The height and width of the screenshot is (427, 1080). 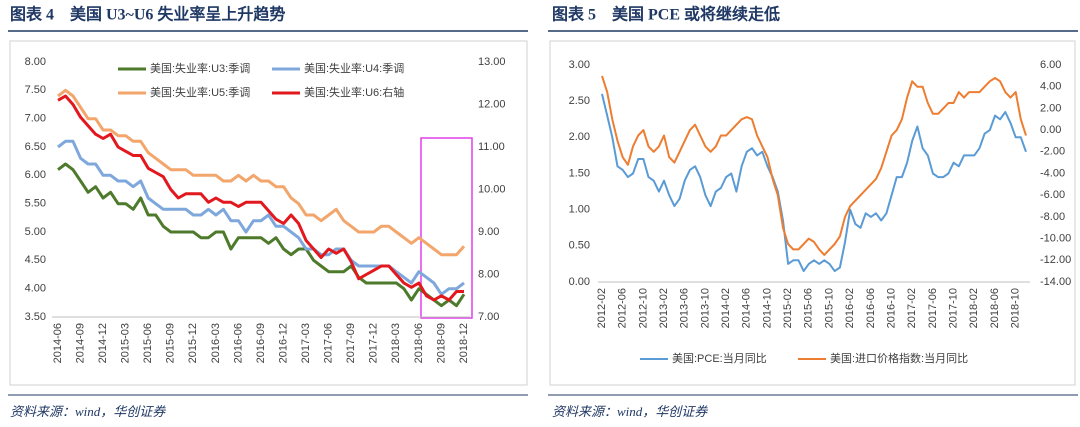 I want to click on x-tick-label: 2016-03, so click(x=216, y=343).